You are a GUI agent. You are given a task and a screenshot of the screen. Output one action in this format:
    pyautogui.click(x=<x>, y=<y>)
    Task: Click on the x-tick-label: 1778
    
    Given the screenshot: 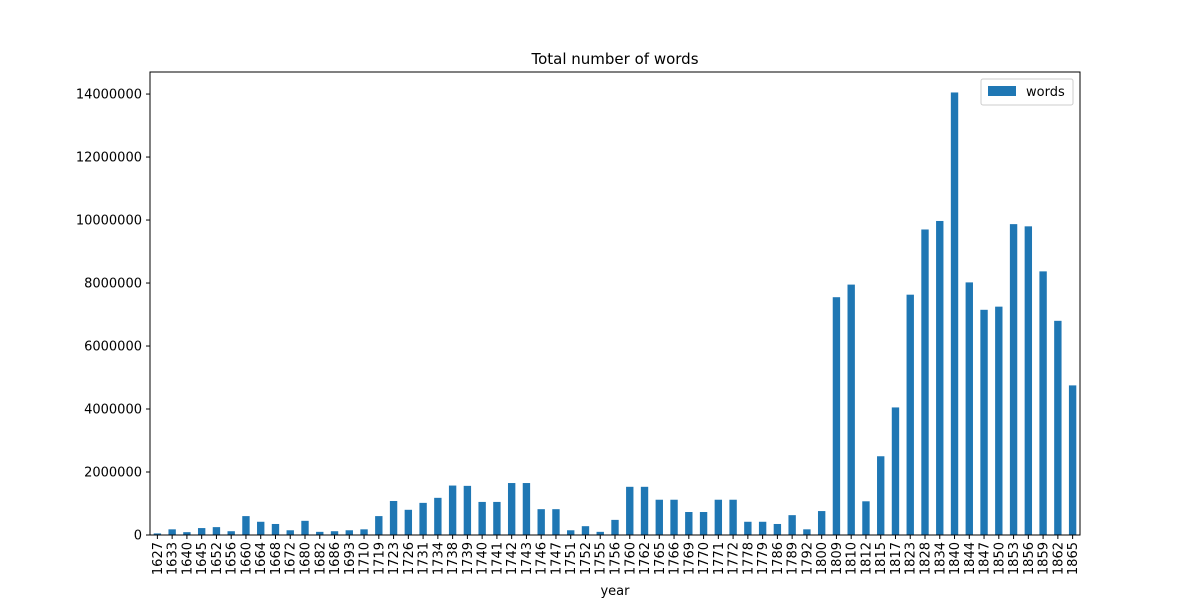 What is the action you would take?
    pyautogui.click(x=748, y=558)
    